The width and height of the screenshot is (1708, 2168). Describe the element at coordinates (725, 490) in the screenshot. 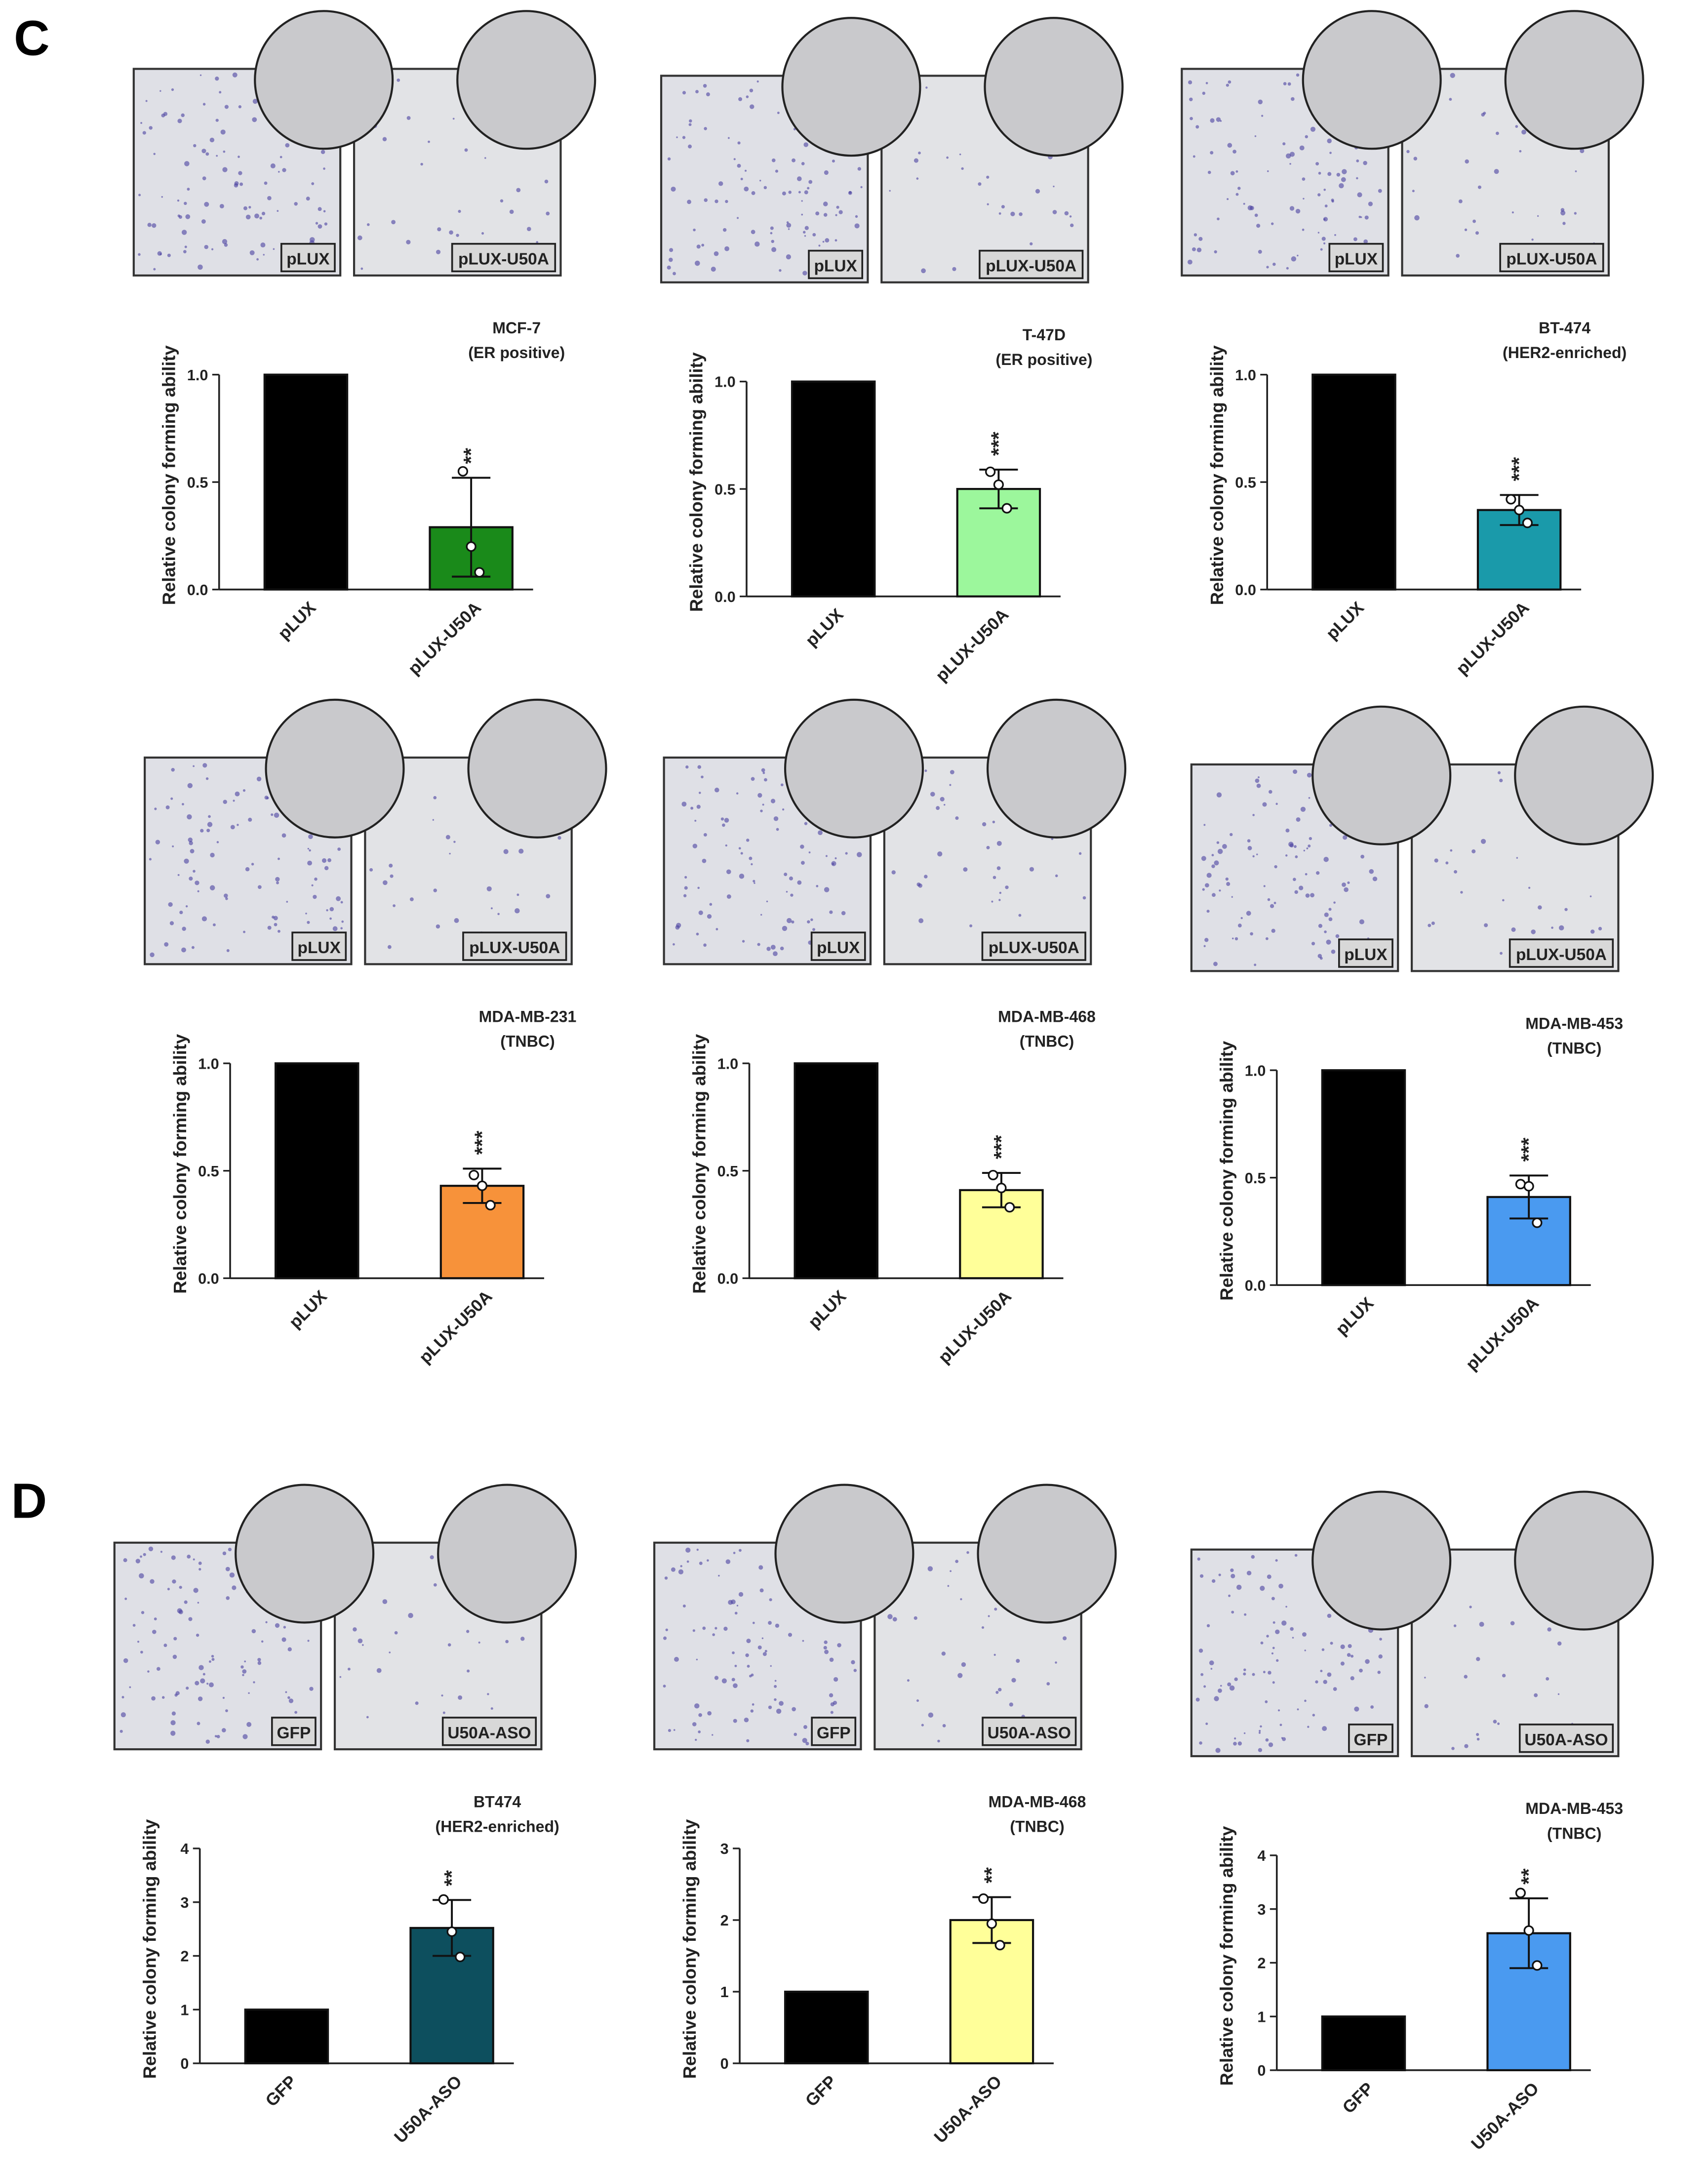

I see `y-tick-label: 0.5` at that location.